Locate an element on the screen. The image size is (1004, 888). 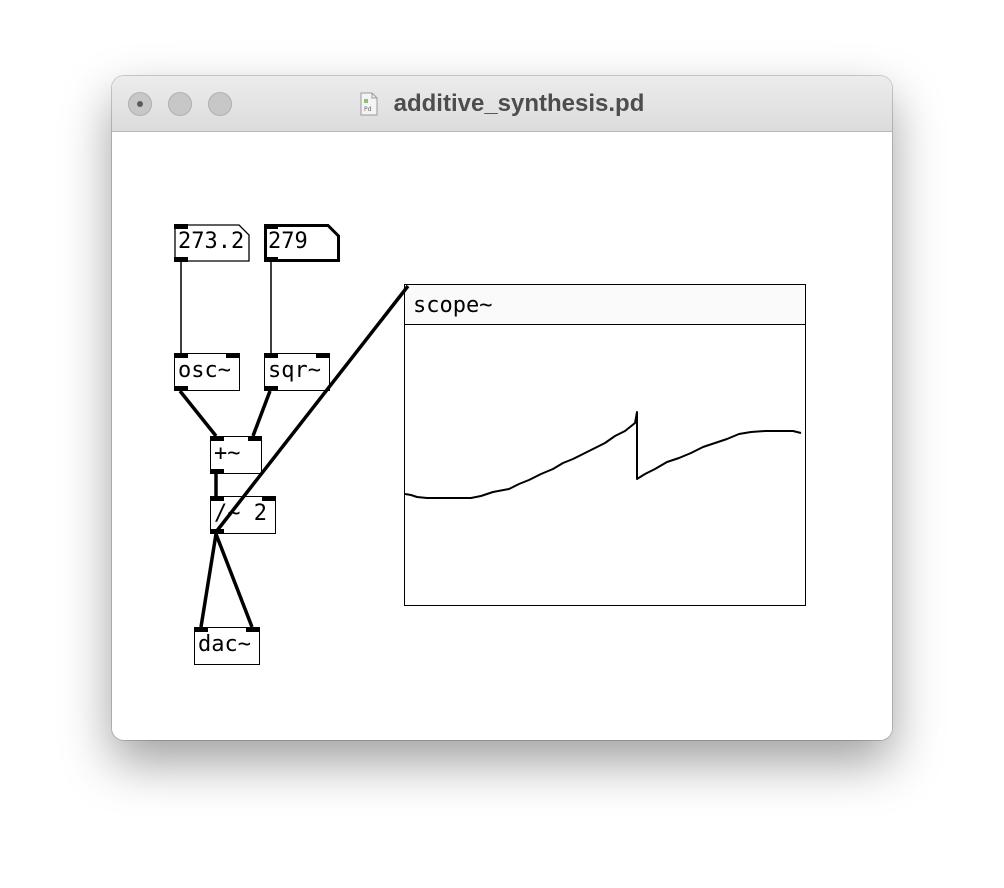
divide-object: /~ 2 is located at coordinates (243, 515).